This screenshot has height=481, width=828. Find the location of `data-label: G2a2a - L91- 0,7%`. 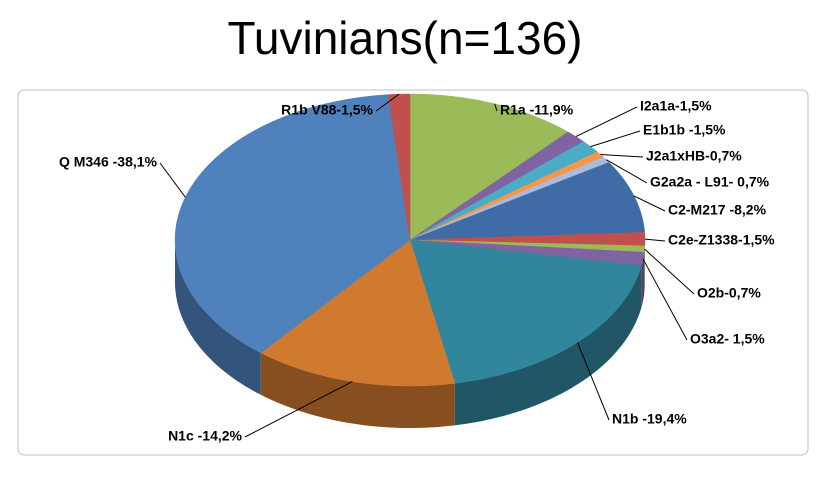

data-label: G2a2a - L91- 0,7% is located at coordinates (710, 182).